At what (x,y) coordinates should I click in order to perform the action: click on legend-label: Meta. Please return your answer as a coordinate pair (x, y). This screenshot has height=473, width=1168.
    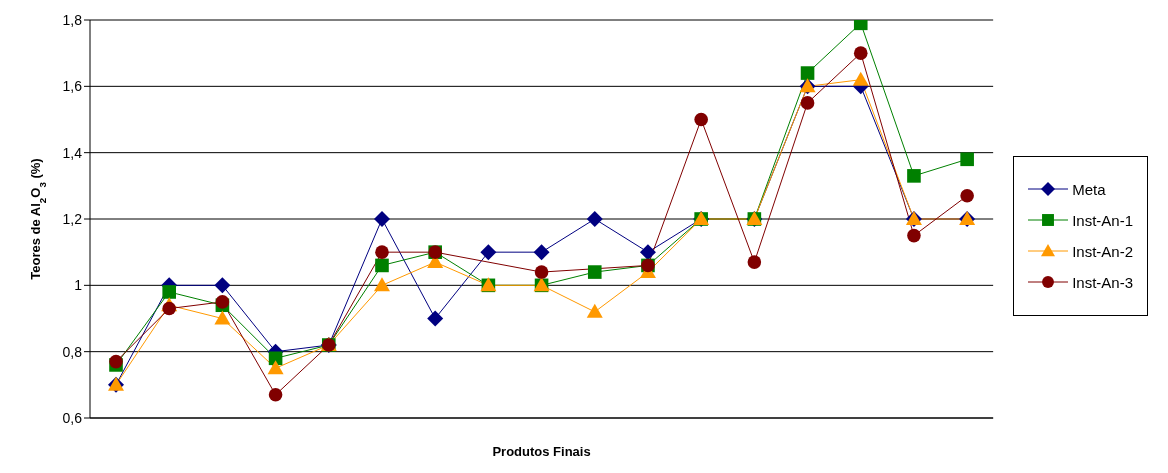
    Looking at the image, I should click on (1089, 189).